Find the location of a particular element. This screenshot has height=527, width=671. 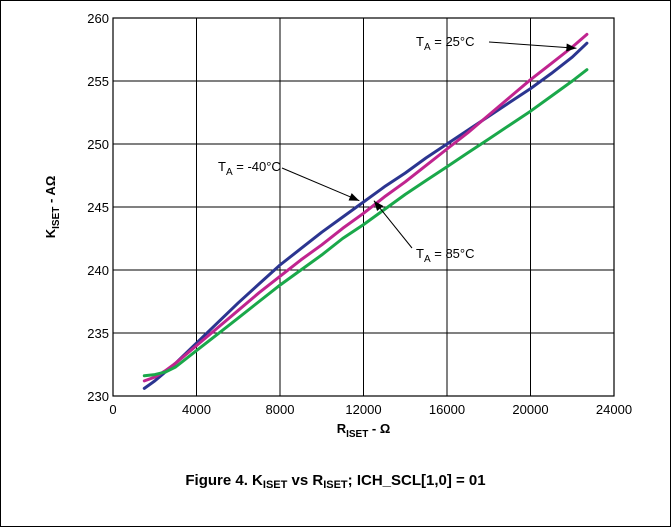

caption-sub-1: ISET is located at coordinates (275, 485).